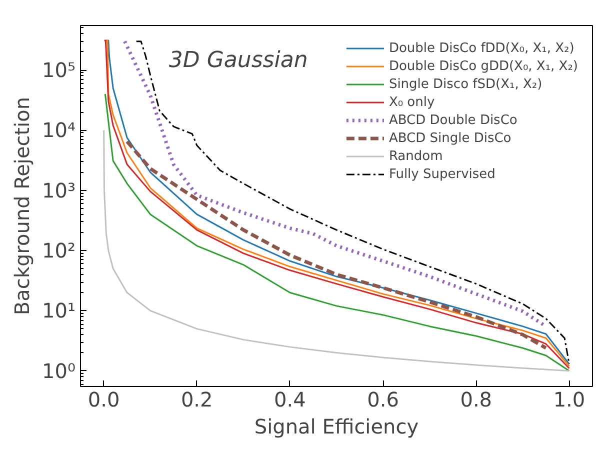  I want to click on y-tick-label: 10¹, so click(59, 310).